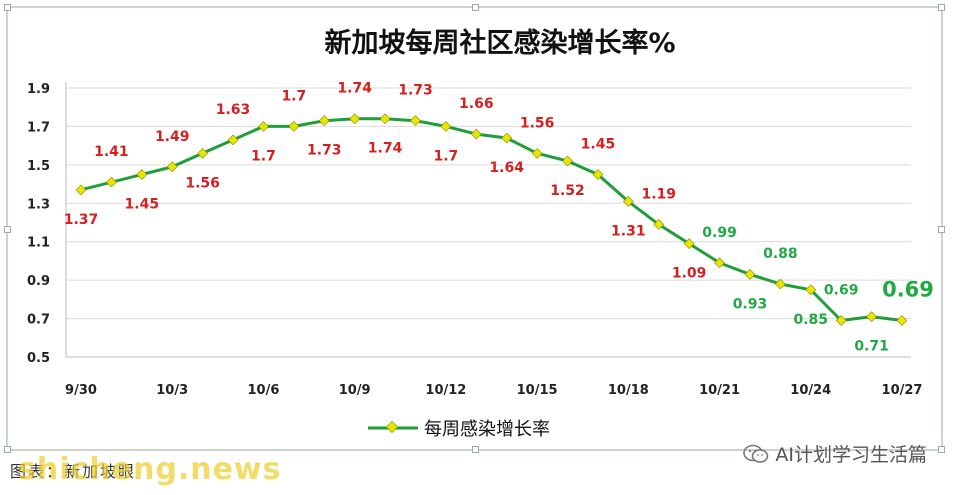 The width and height of the screenshot is (955, 495). What do you see at coordinates (38, 320) in the screenshot?
I see `y-tick-label: 0.7` at bounding box center [38, 320].